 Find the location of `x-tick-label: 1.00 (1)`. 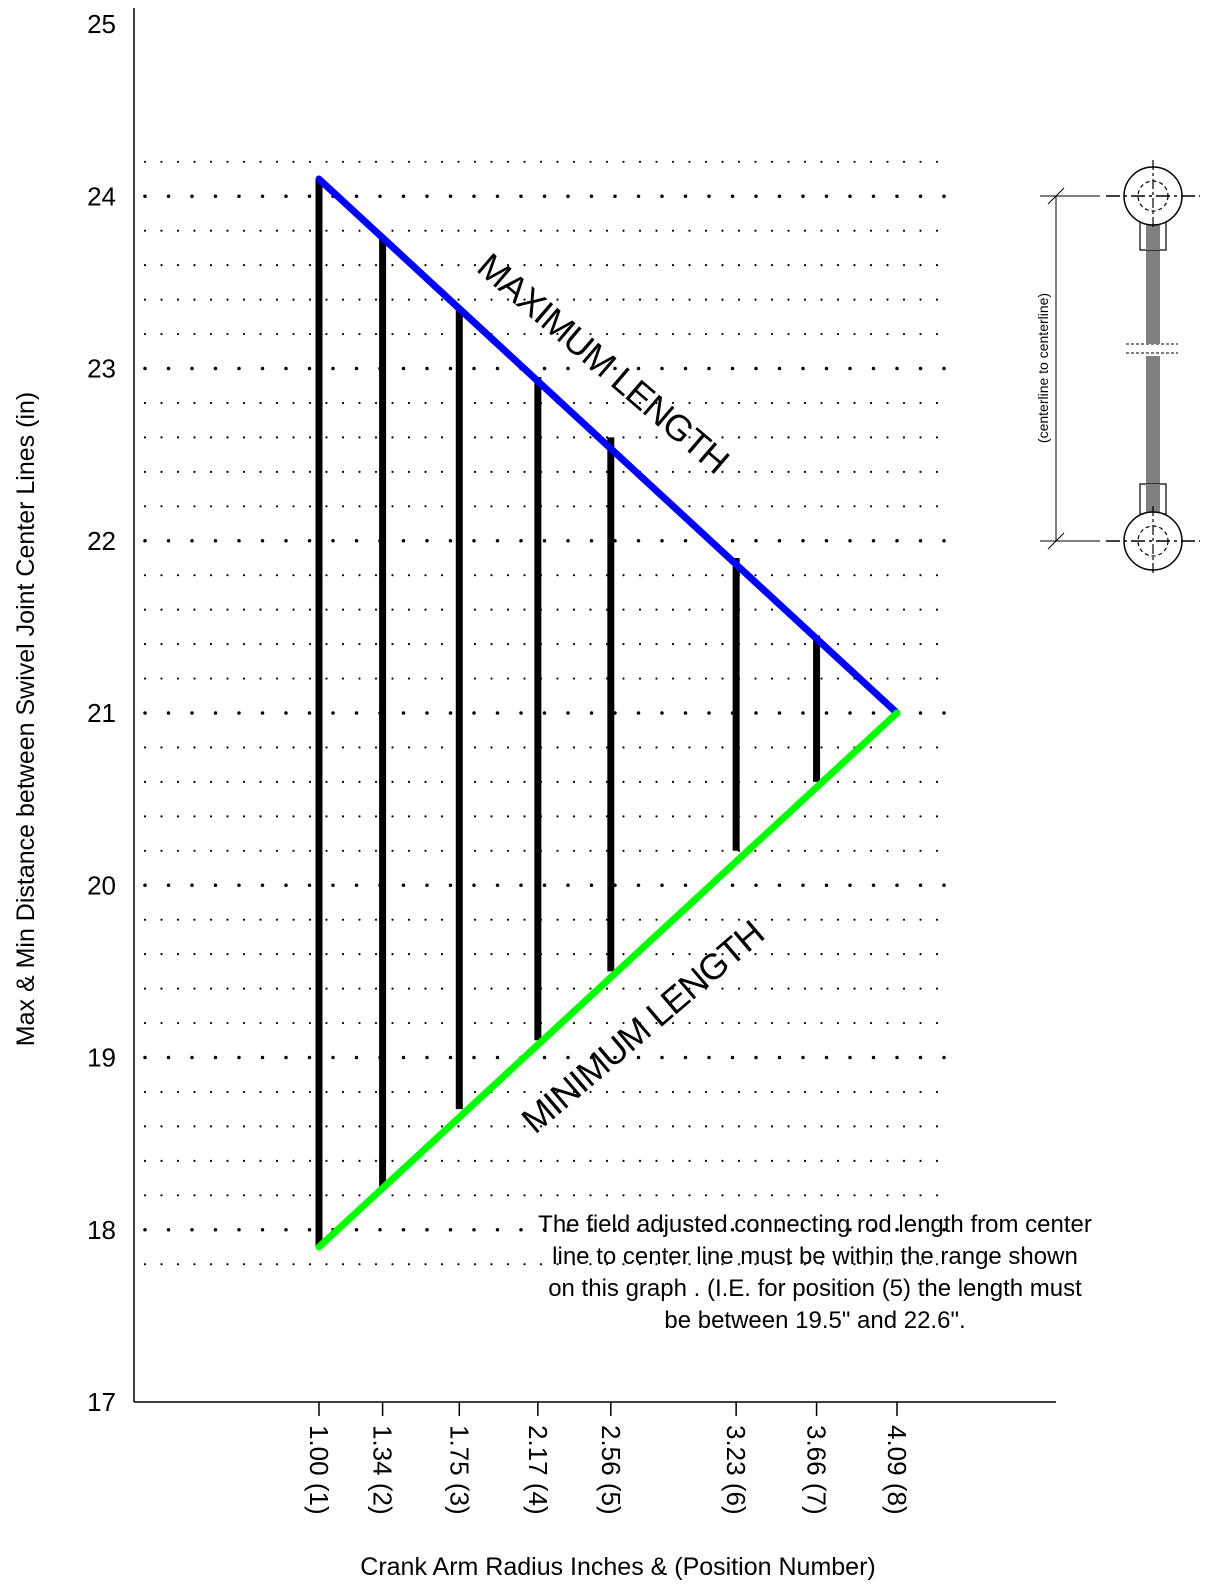

x-tick-label: 1.00 (1) is located at coordinates (319, 1470).